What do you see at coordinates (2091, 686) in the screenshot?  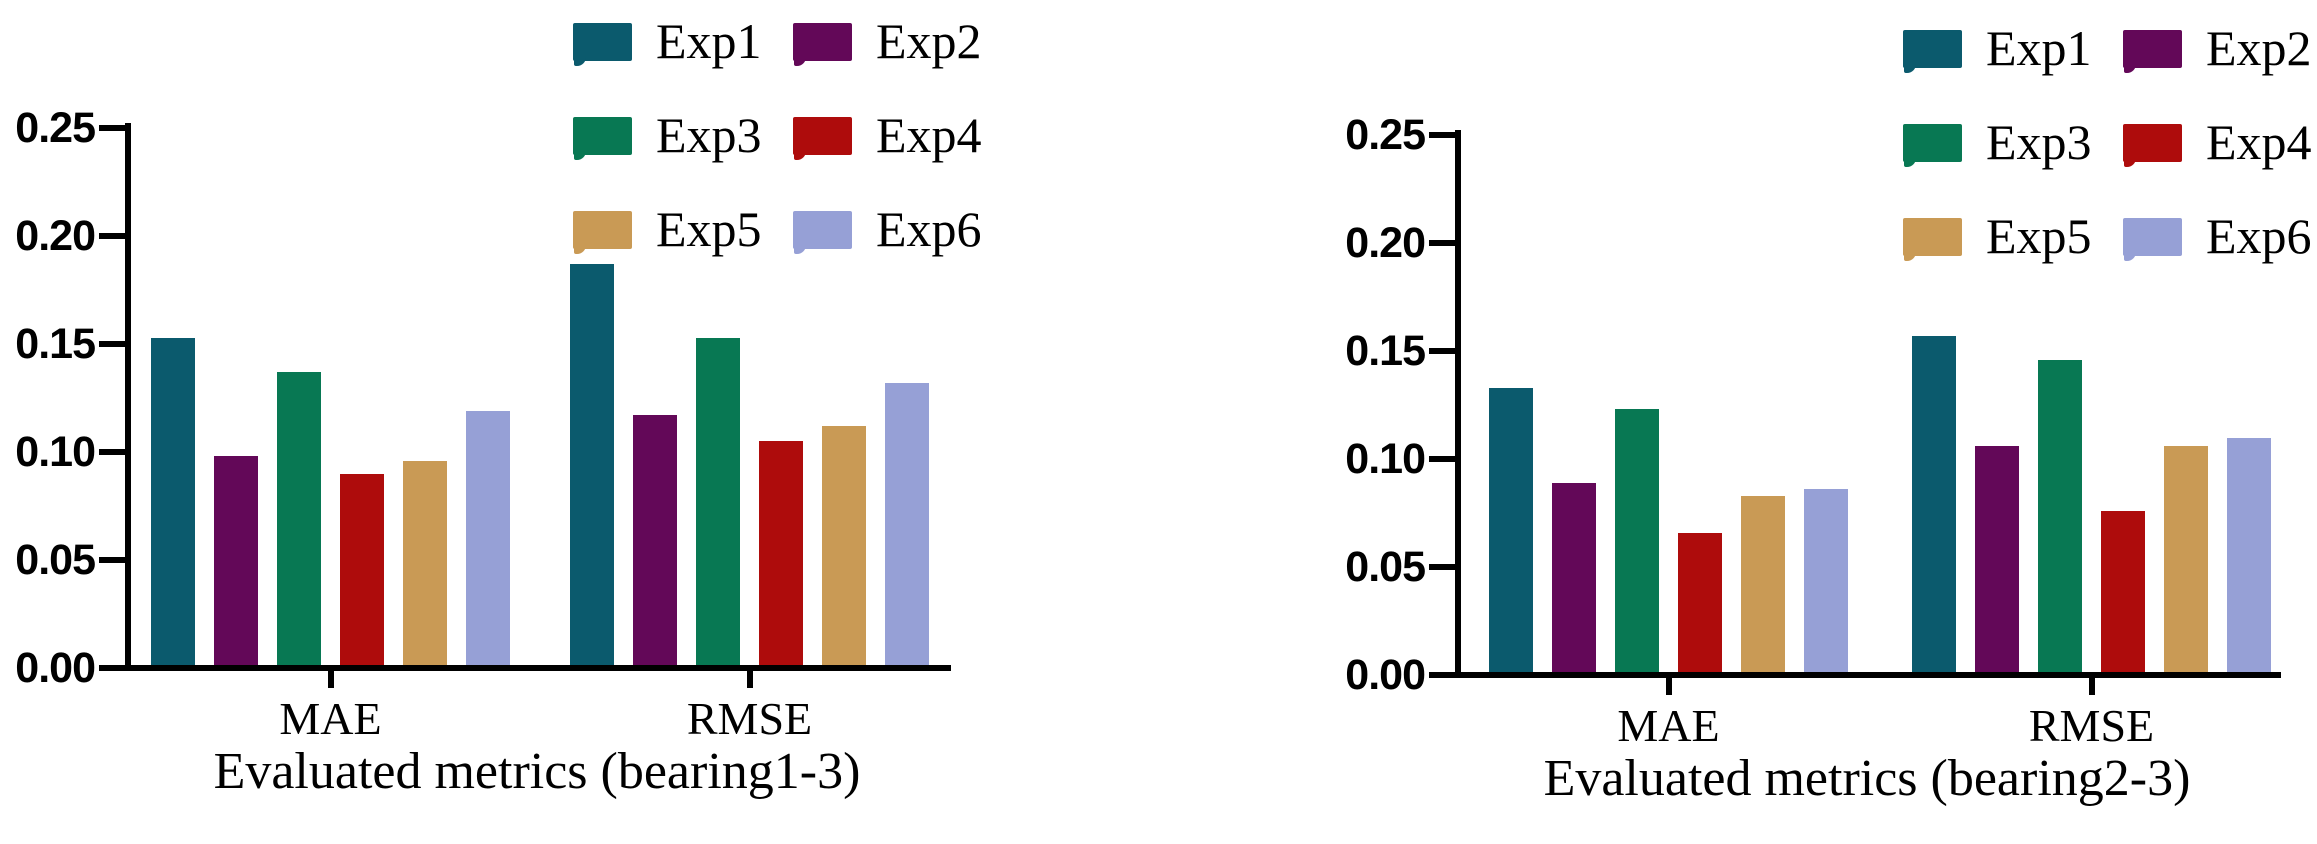 I see `x-tick-rmse` at bounding box center [2091, 686].